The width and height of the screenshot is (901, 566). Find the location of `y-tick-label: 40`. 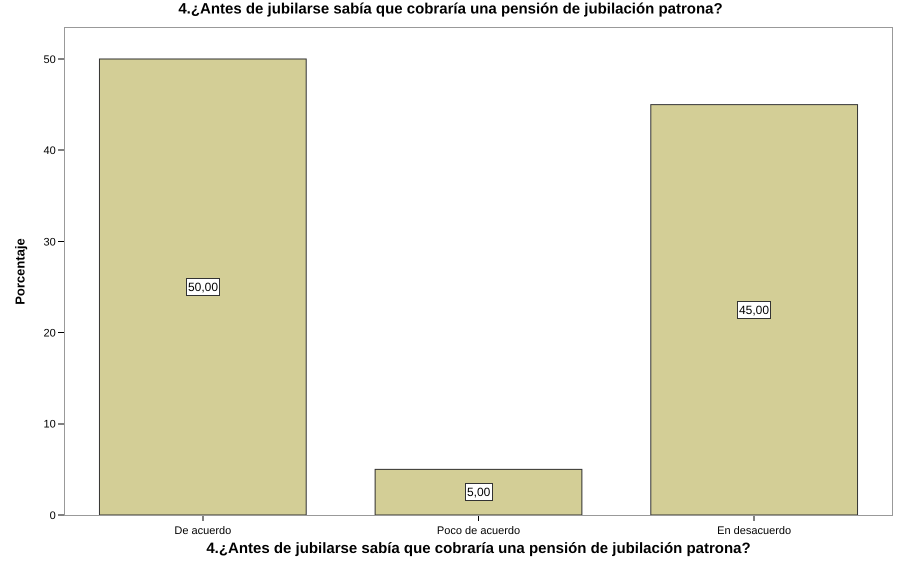

y-tick-label: 40 is located at coordinates (50, 151).